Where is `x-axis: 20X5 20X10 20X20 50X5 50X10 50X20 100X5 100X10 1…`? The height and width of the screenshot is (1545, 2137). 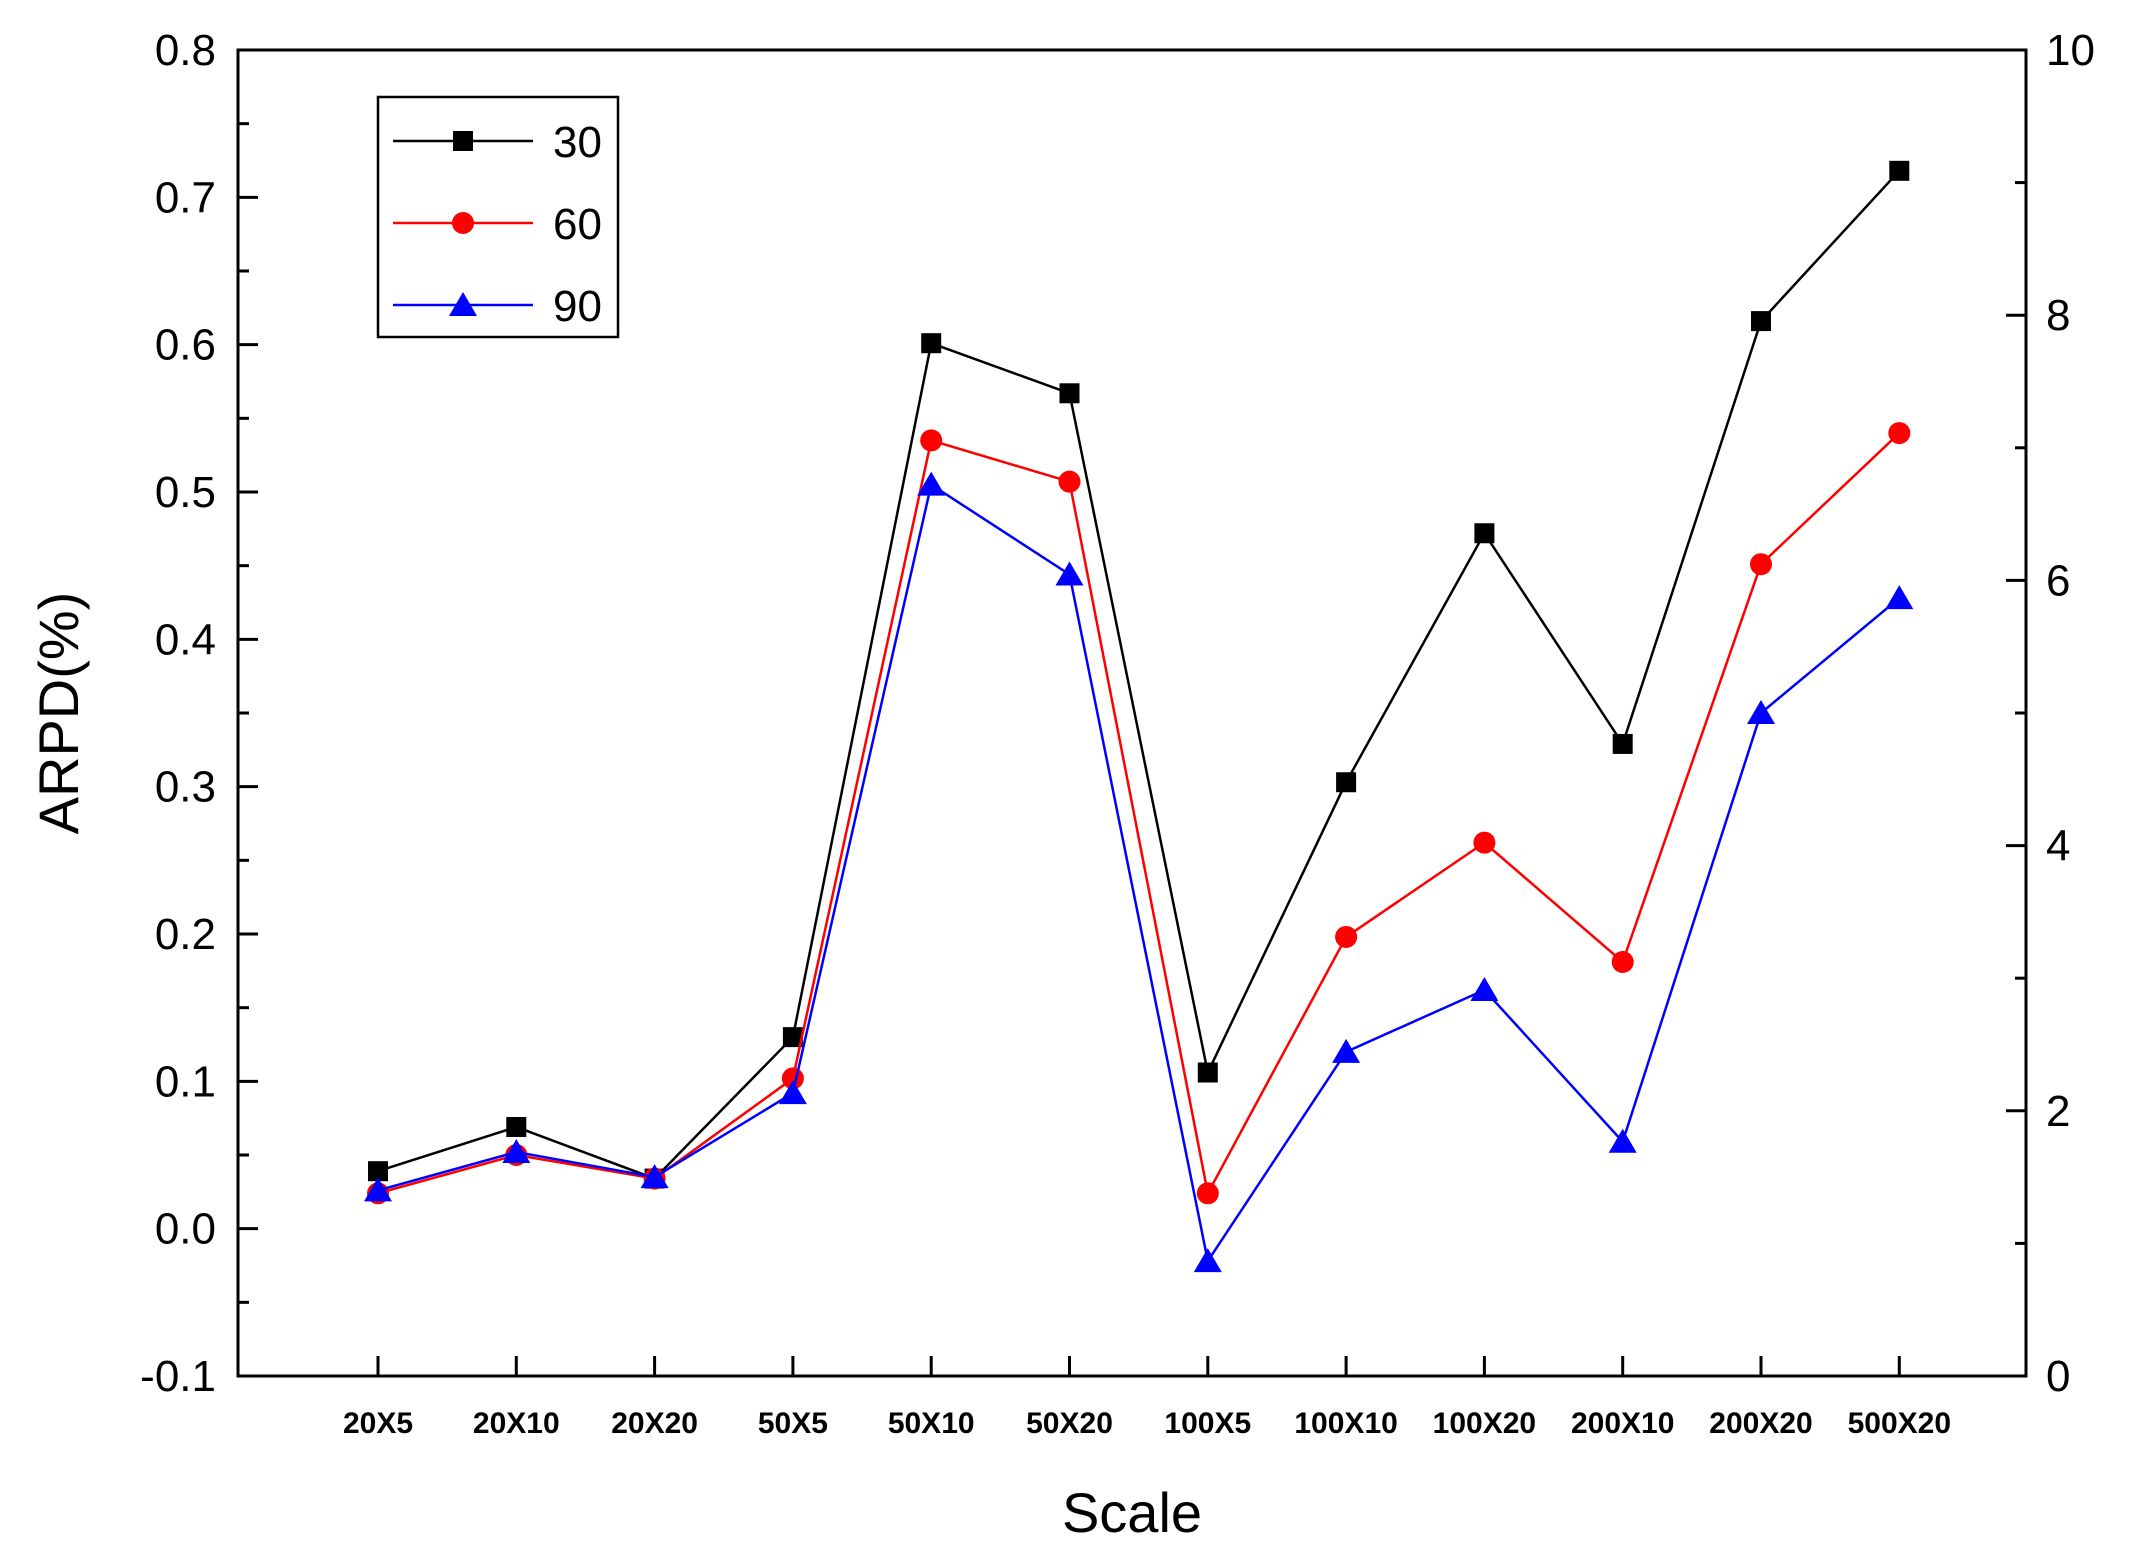 x-axis: 20X5 20X10 20X20 50X5 50X10 50X20 100X5 100X10 1… is located at coordinates (1147, 1398).